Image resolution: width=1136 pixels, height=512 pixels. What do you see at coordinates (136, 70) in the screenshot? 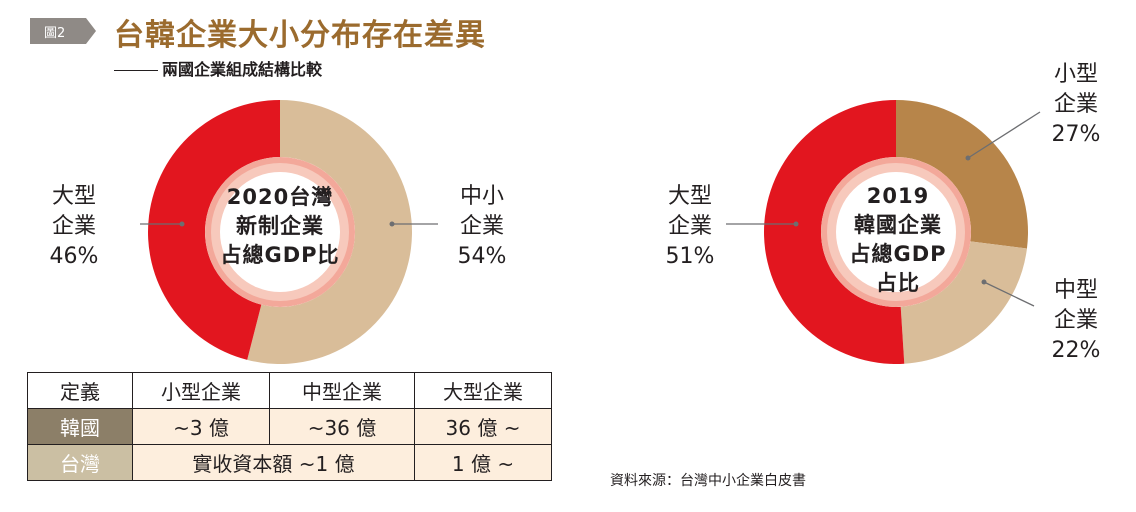
I see `subtitle-dash` at bounding box center [136, 70].